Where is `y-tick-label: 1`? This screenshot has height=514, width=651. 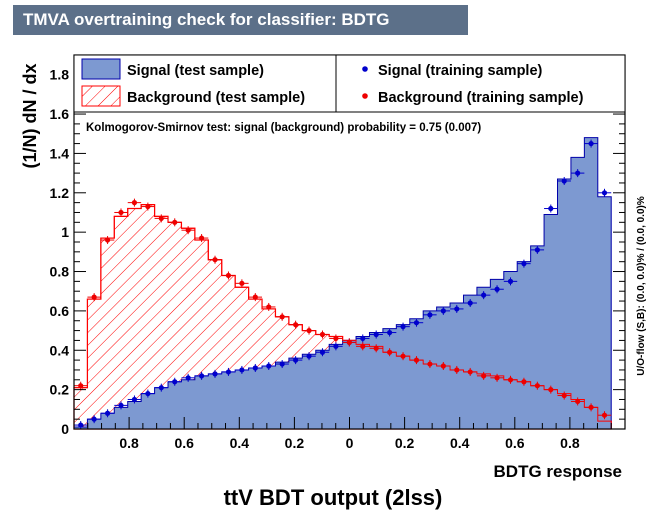
y-tick-label: 1 is located at coordinates (65, 232).